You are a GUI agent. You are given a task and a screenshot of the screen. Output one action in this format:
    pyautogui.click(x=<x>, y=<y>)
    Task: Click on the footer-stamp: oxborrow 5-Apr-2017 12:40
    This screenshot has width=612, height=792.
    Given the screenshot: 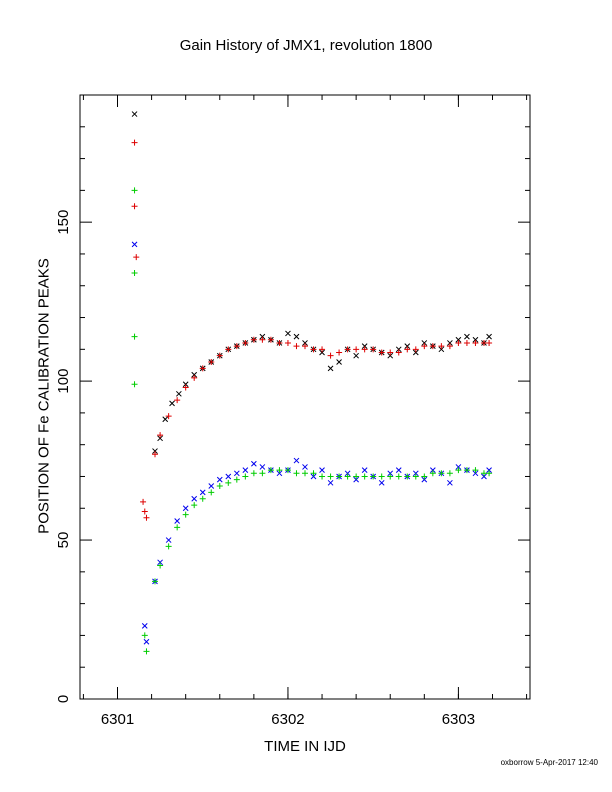 What is the action you would take?
    pyautogui.click(x=549, y=762)
    